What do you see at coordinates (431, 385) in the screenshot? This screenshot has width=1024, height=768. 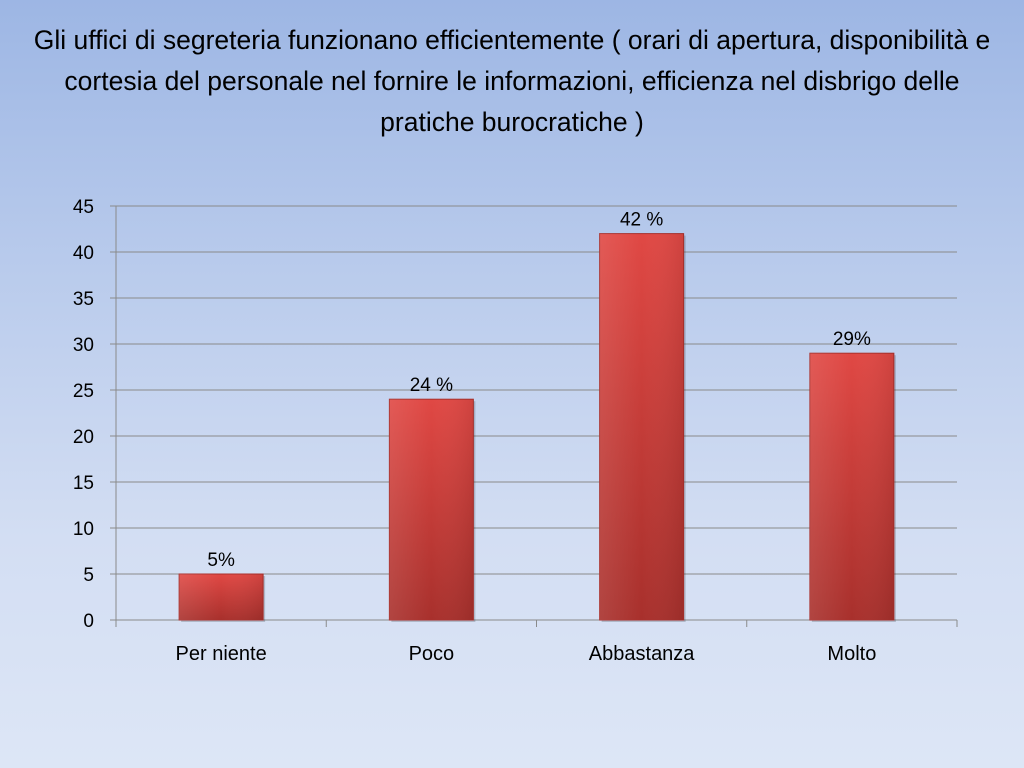 I see `data-label: 24 %` at bounding box center [431, 385].